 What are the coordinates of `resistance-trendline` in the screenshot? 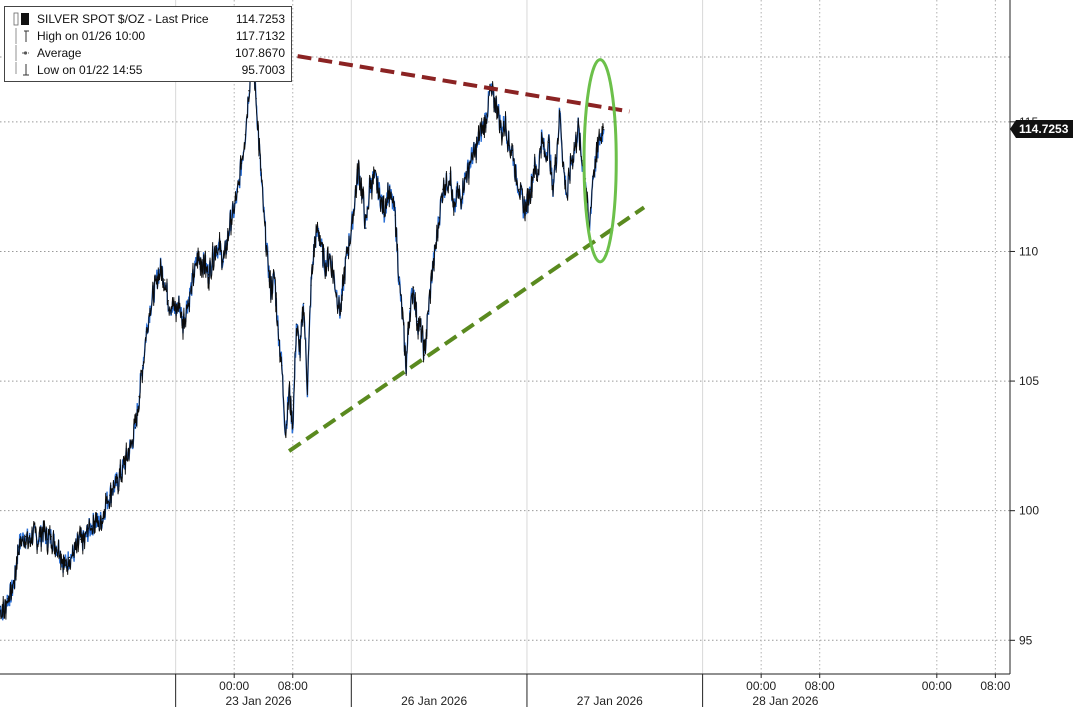 It's located at (442, 80).